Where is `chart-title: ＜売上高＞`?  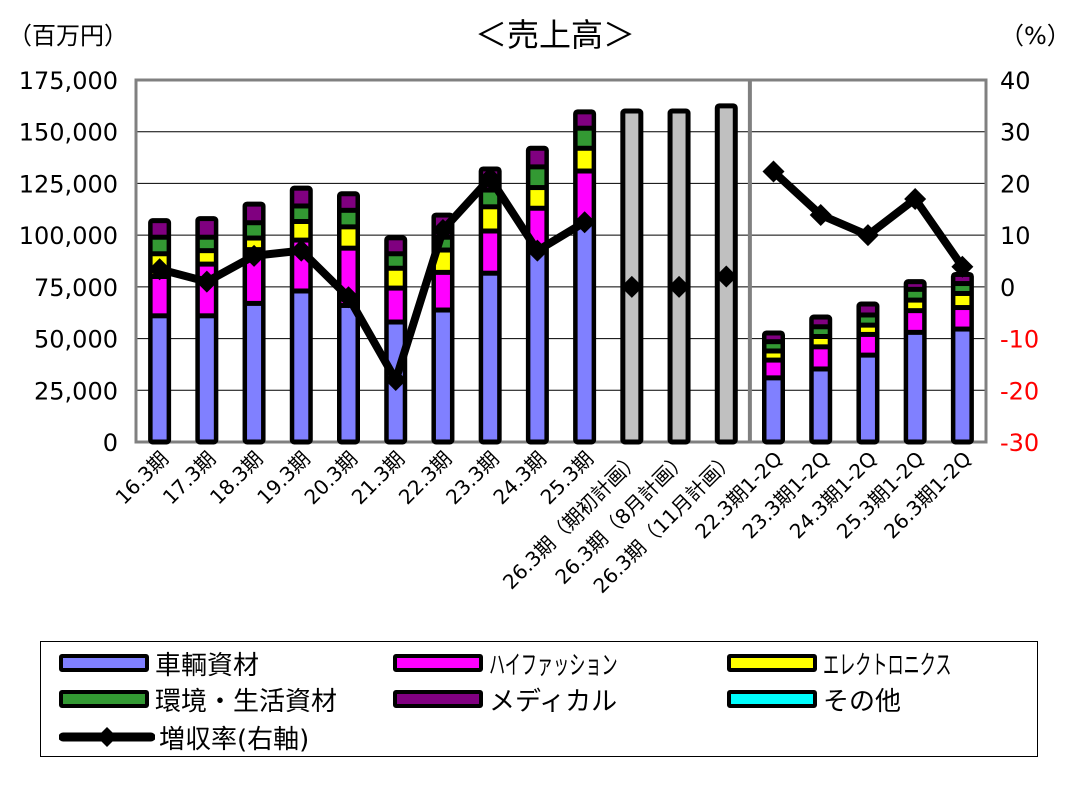
chart-title: ＜売上高＞ is located at coordinates (555, 35).